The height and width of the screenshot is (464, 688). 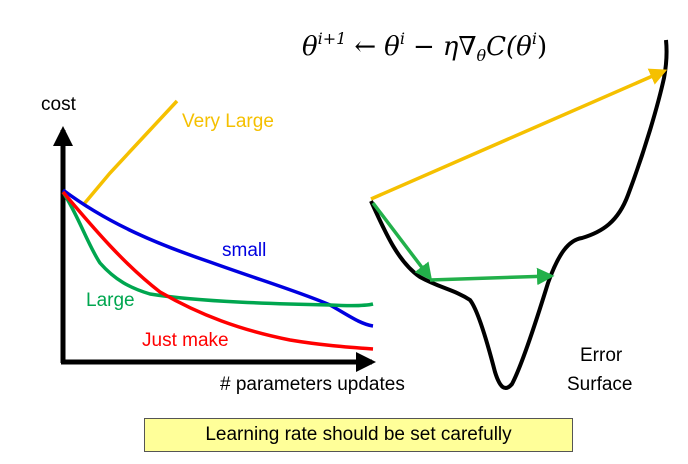 I want to click on curve-very-large, so click(x=130, y=152).